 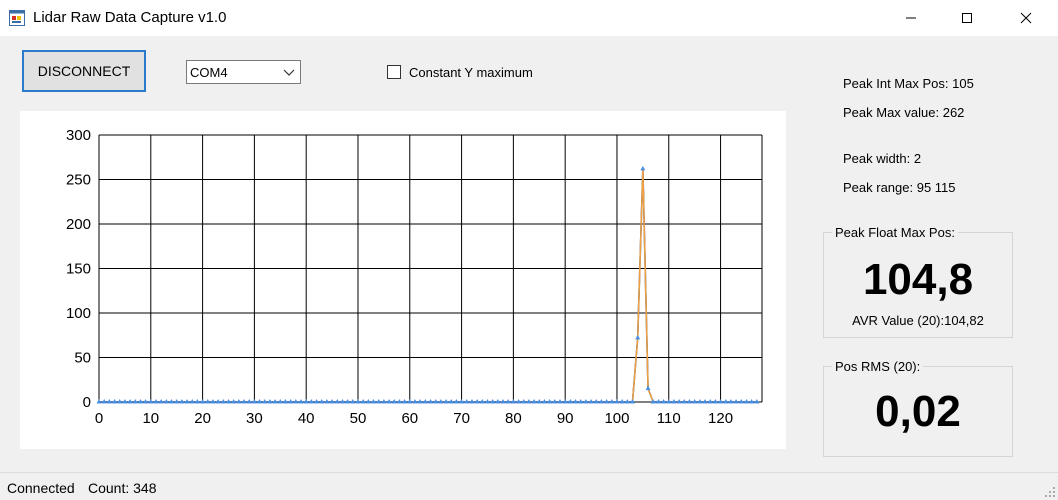 I want to click on x-tick-label: 30, so click(x=254, y=418).